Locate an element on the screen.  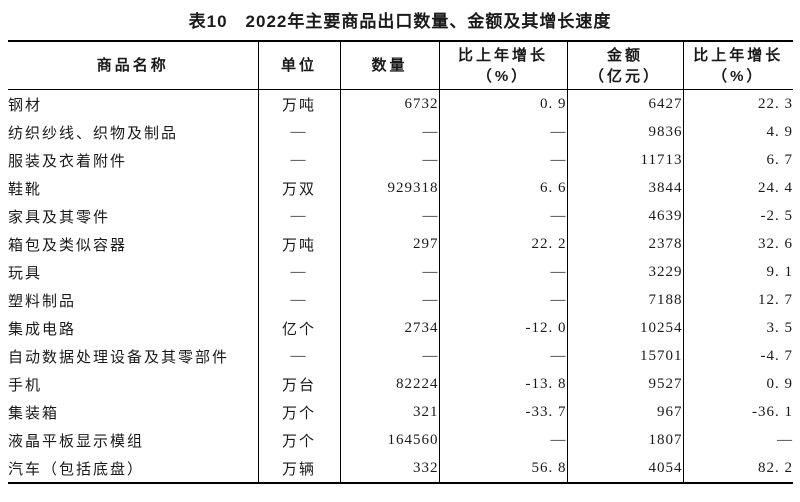
table-row: 玩具 — — — 3229 9. 1 is located at coordinates (400, 272).